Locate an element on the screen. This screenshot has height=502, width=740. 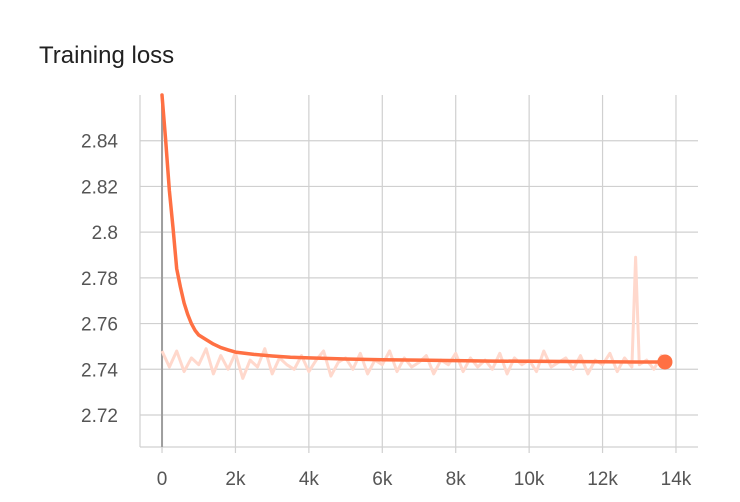
y-tick-label: 2.8 is located at coordinates (105, 233).